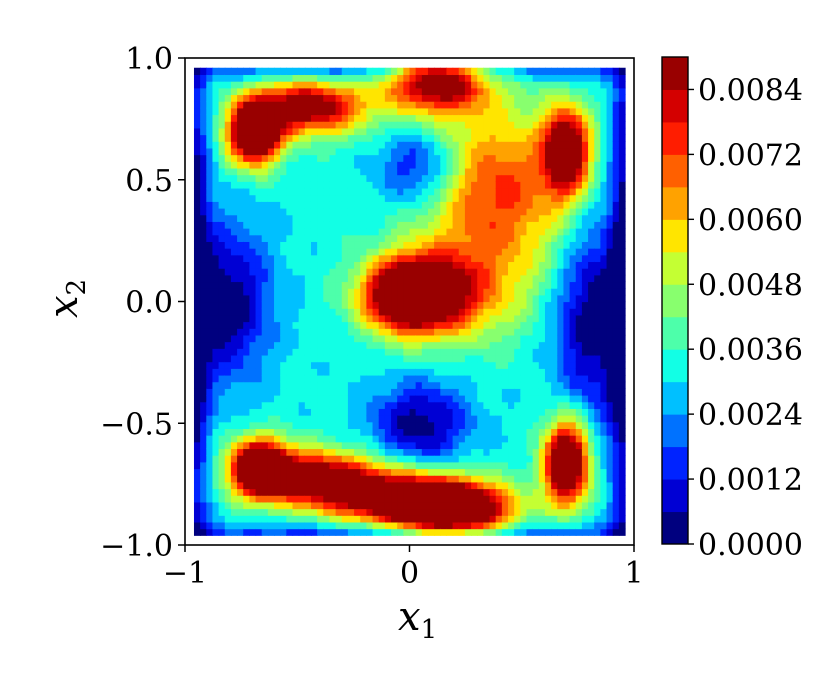  What do you see at coordinates (675, 496) in the screenshot?
I see `colorbar-band` at bounding box center [675, 496].